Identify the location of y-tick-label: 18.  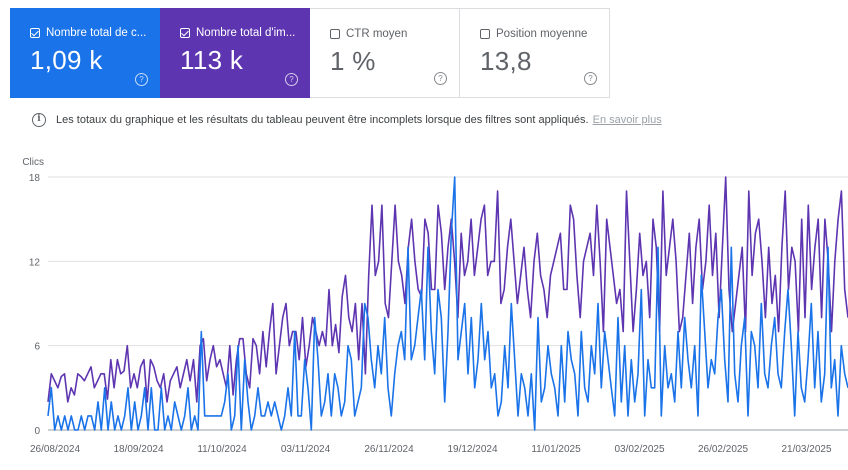
(35, 178).